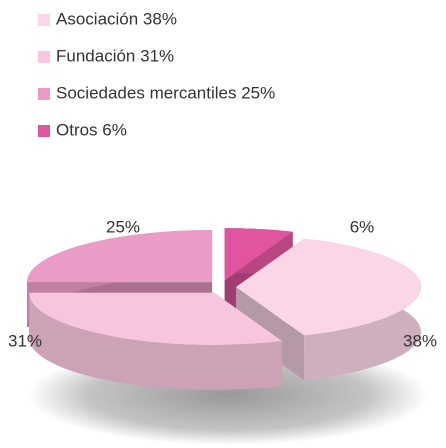 This screenshot has height=448, width=446. What do you see at coordinates (115, 55) in the screenshot?
I see `legend-label: Fundación 31%` at bounding box center [115, 55].